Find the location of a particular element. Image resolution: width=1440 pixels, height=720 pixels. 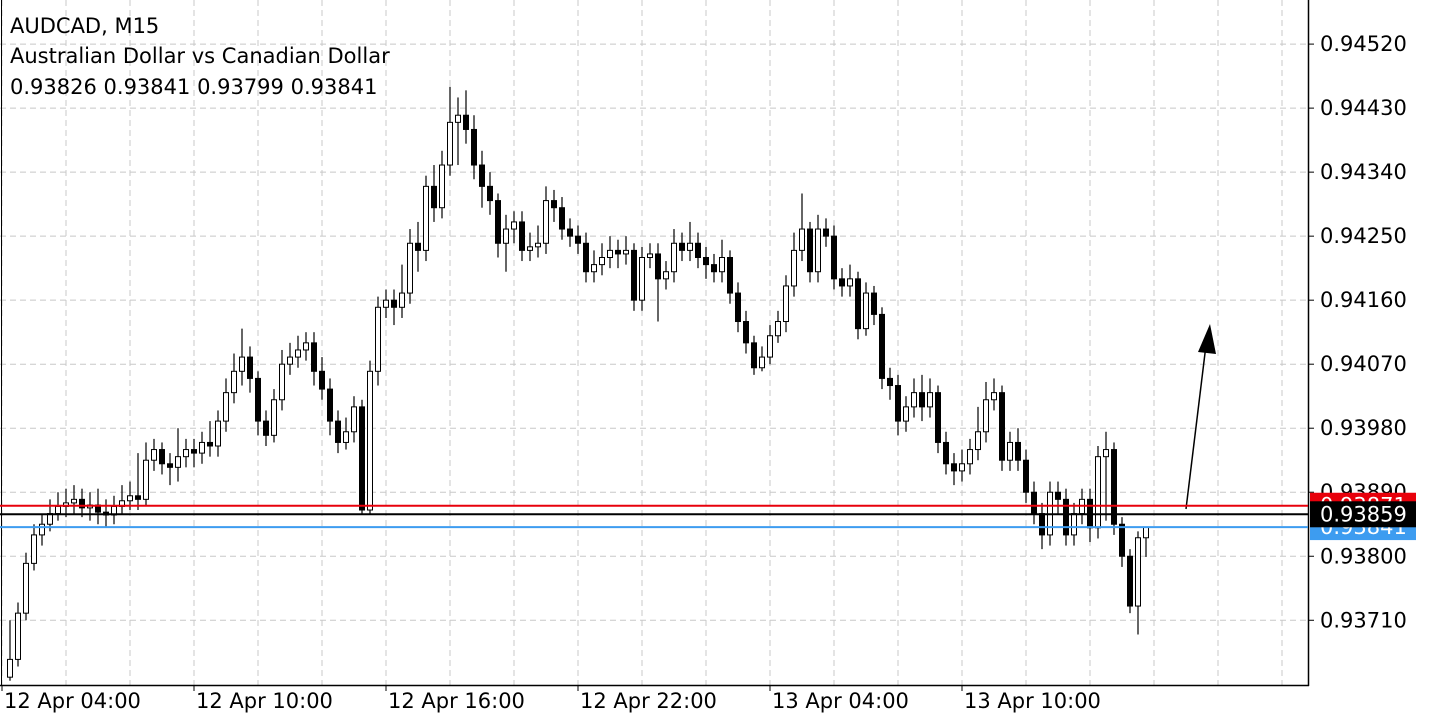

trend-arrow is located at coordinates (1200, 417).